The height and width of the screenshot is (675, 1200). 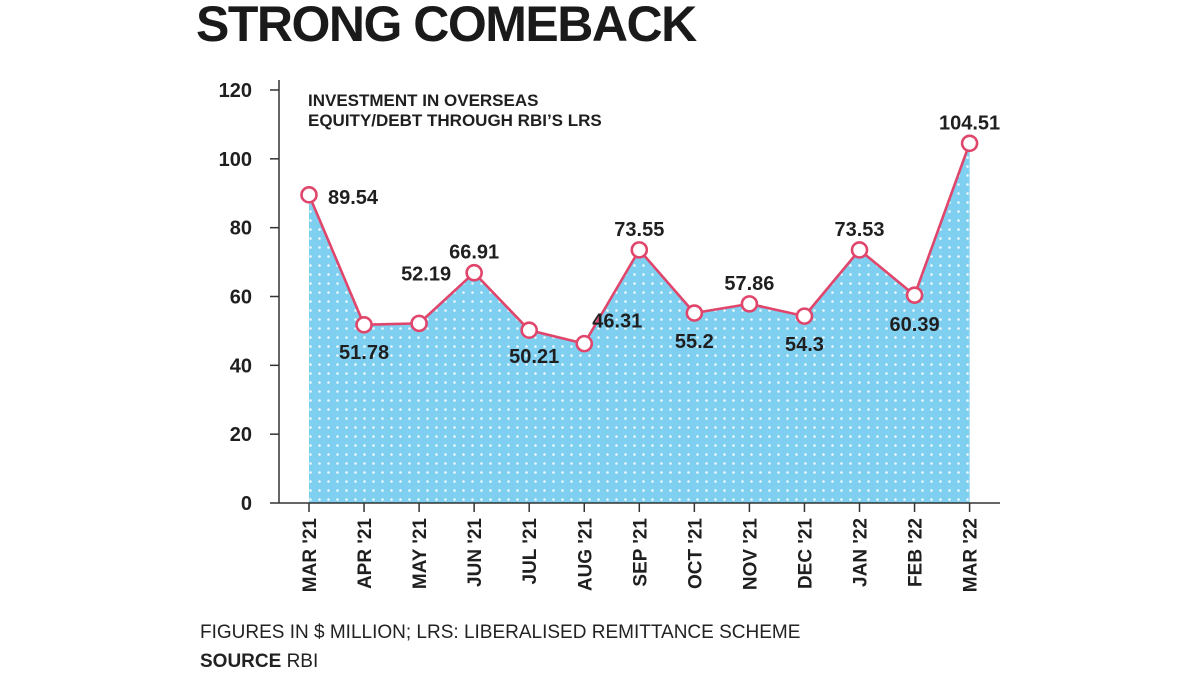 I want to click on chart-subtitle-line: INVESTMENT IN OVERSEAS, so click(x=423, y=100).